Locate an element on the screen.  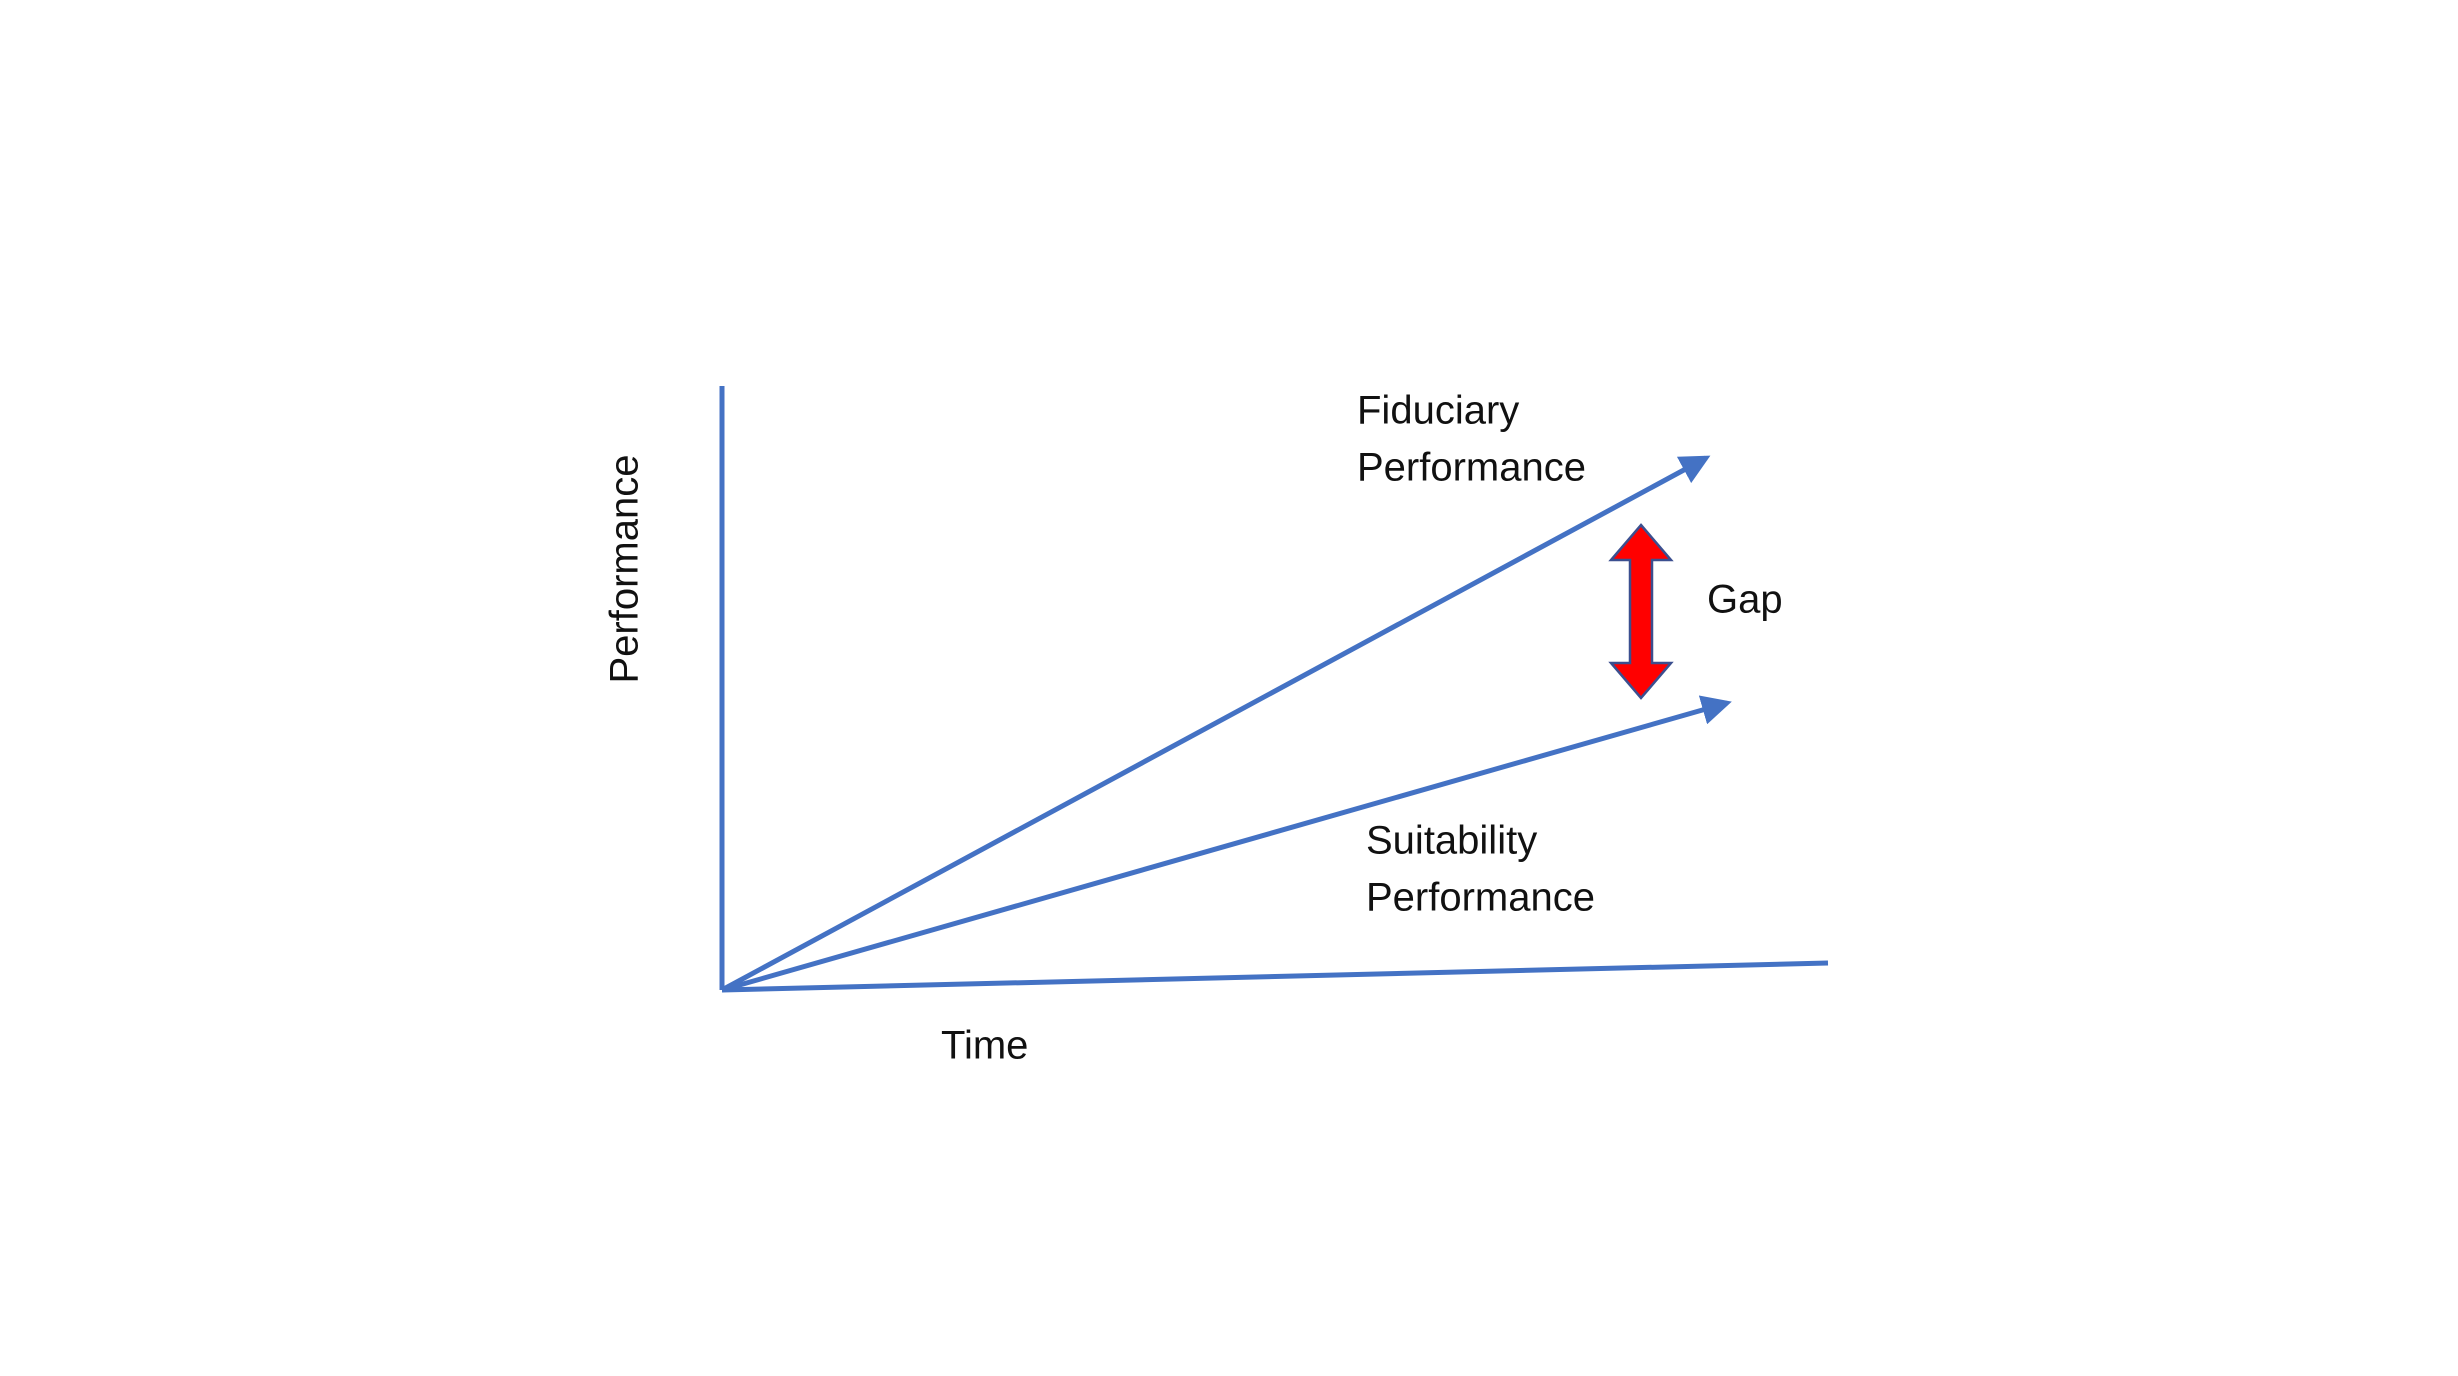
y-axis-label: Performance is located at coordinates (625, 569).